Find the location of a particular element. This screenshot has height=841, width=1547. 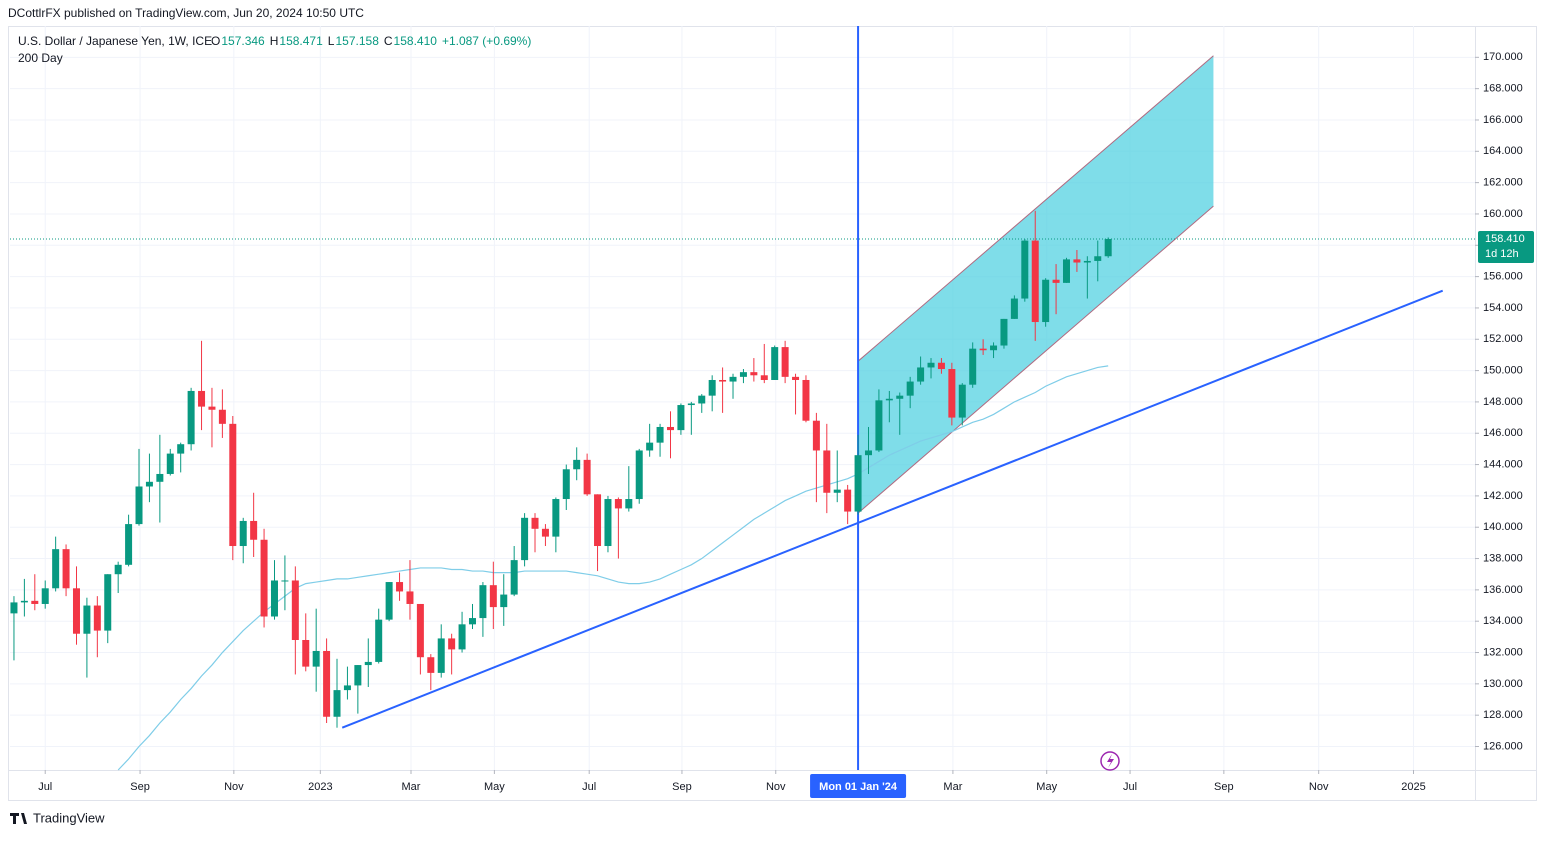

y-tick-label: 162.000 is located at coordinates (1503, 183).